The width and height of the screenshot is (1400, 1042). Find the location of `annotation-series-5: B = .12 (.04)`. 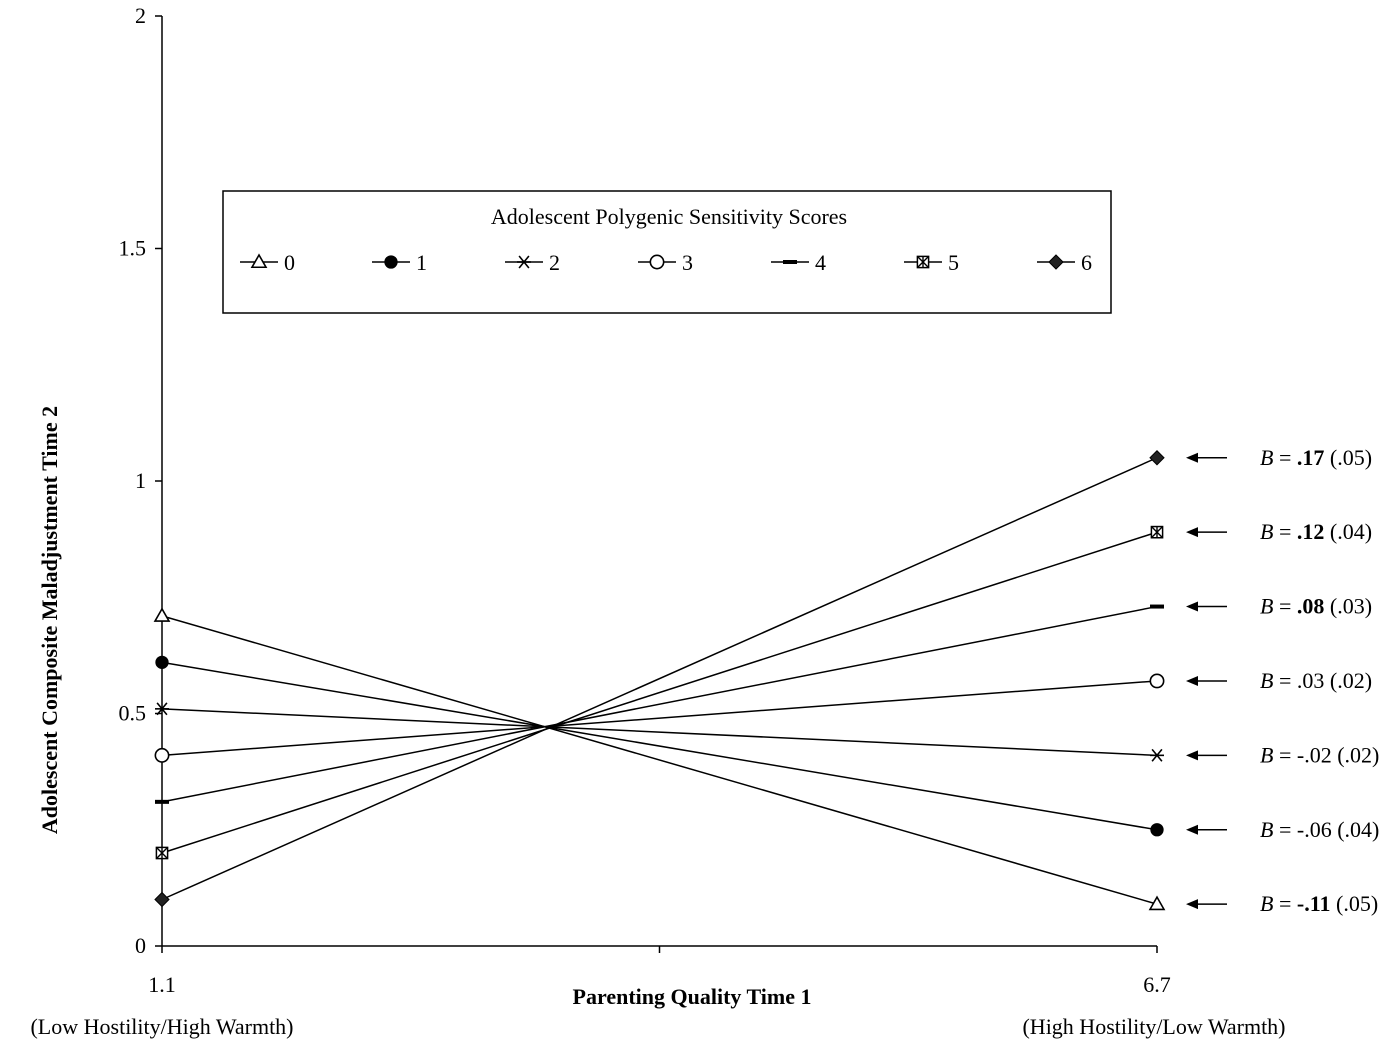

annotation-series-5: B = .12 (.04) is located at coordinates (1279, 531).